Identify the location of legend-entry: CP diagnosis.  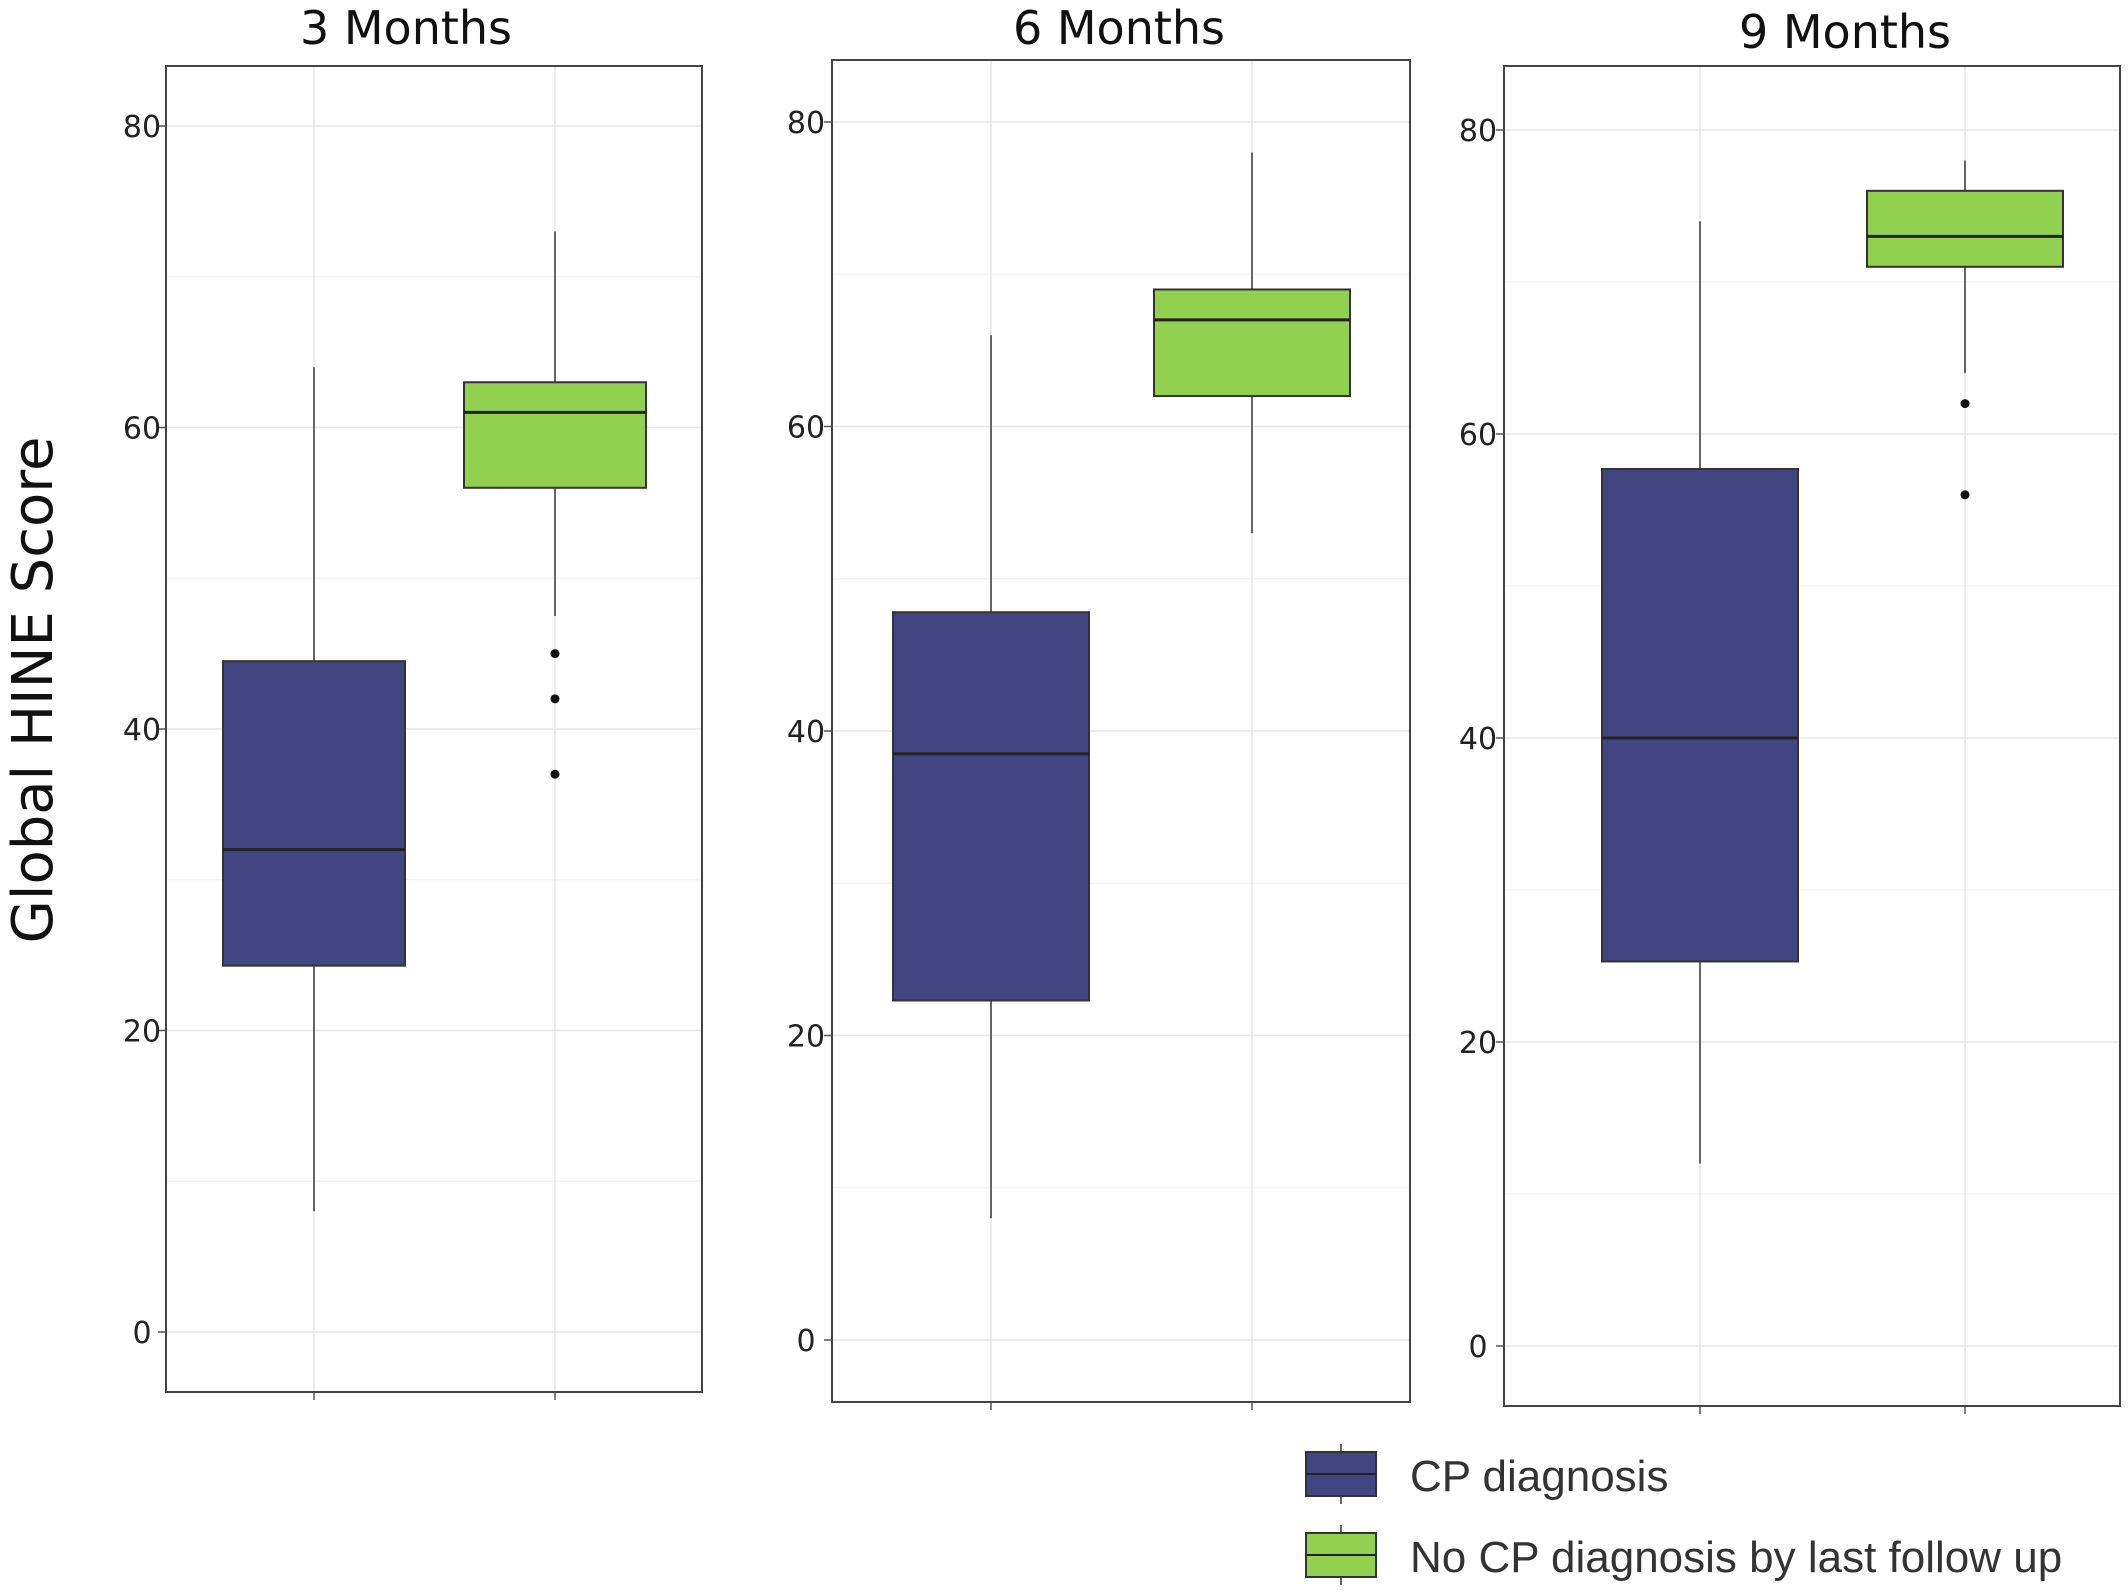
(1486, 1474).